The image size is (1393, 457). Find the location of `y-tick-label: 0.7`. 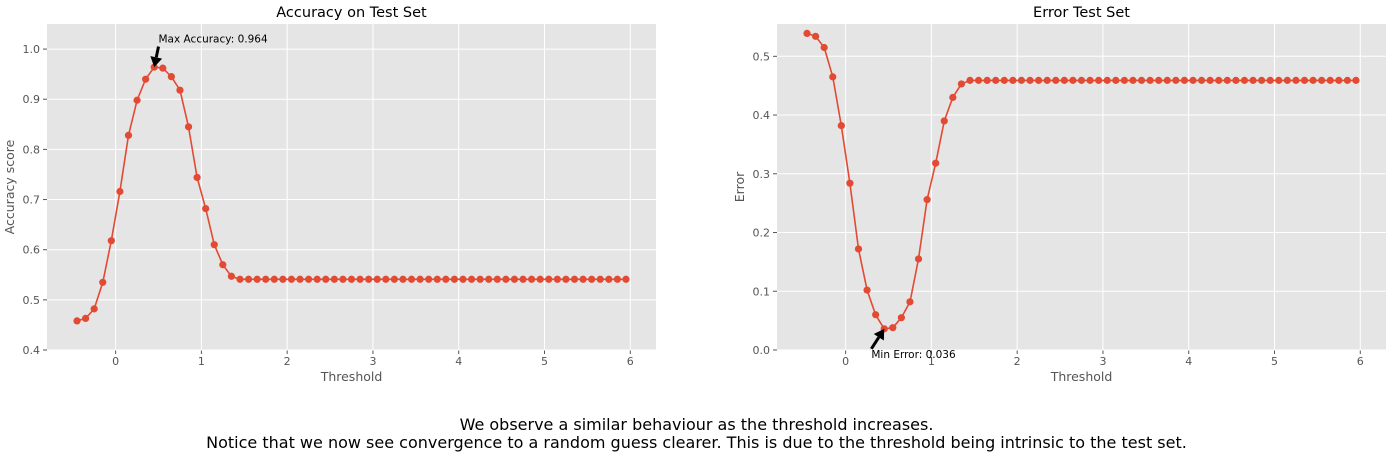

y-tick-label: 0.7 is located at coordinates (32, 200).